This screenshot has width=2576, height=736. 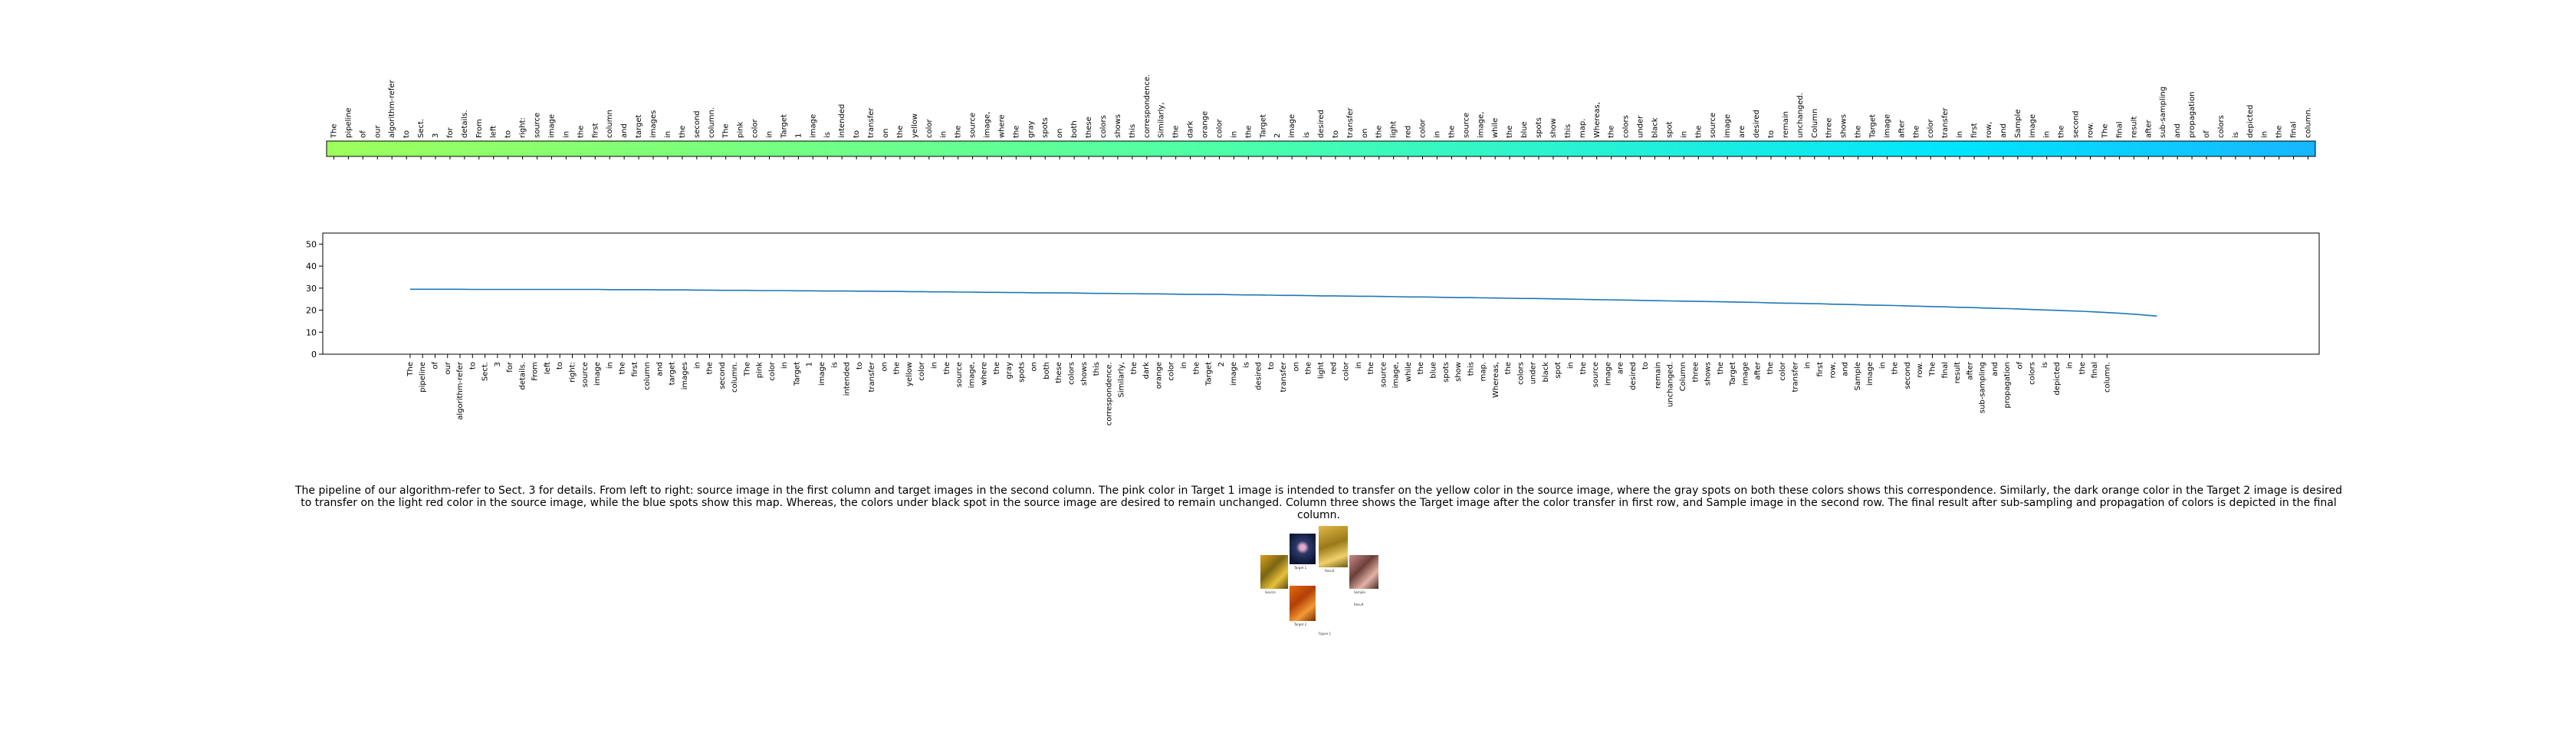 What do you see at coordinates (726, 131) in the screenshot?
I see `heatmap-word-label: The` at bounding box center [726, 131].